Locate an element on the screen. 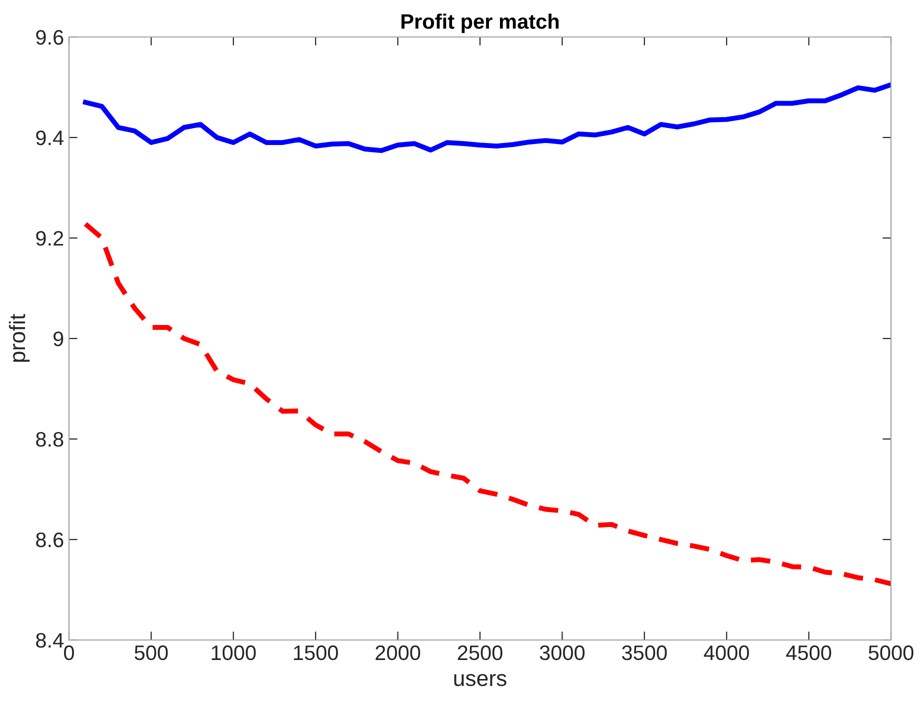 The height and width of the screenshot is (702, 916). y-tick-label: 8.8 is located at coordinates (50, 439).